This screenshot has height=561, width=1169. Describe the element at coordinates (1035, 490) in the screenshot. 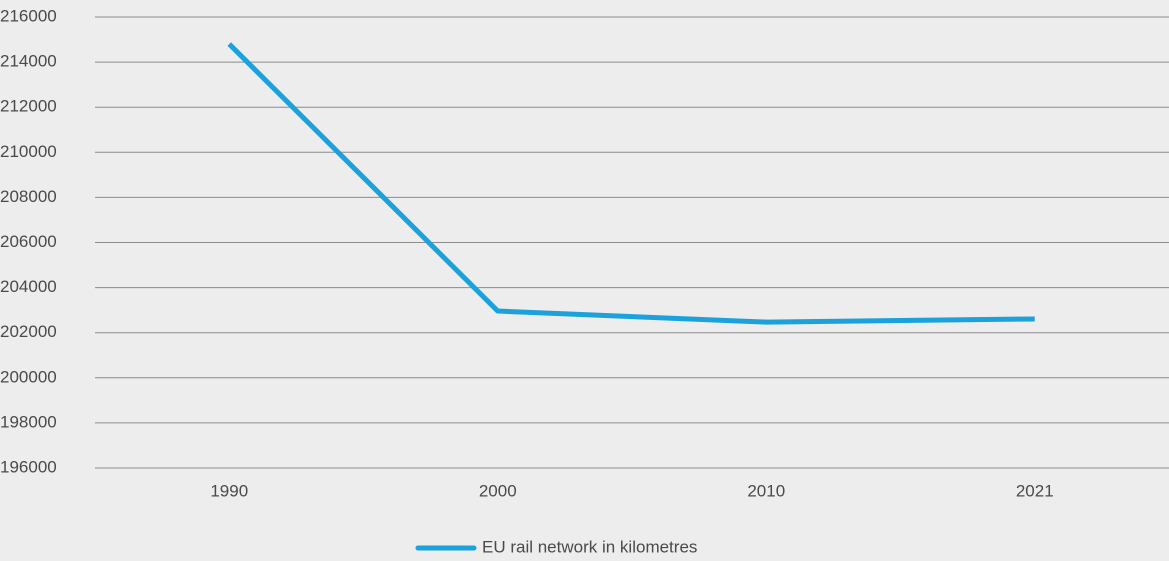

I see `x-tick-label: 2021` at that location.